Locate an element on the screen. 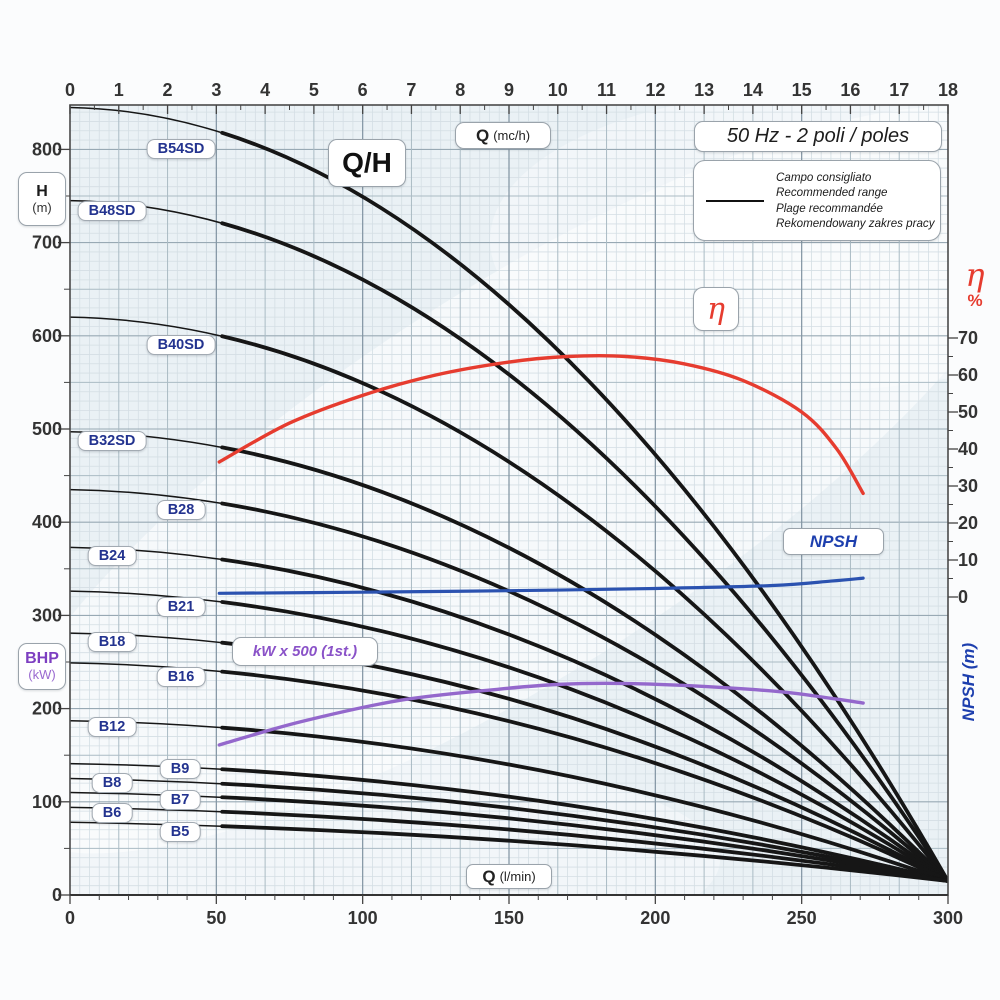  tick-label: 9 is located at coordinates (509, 90).